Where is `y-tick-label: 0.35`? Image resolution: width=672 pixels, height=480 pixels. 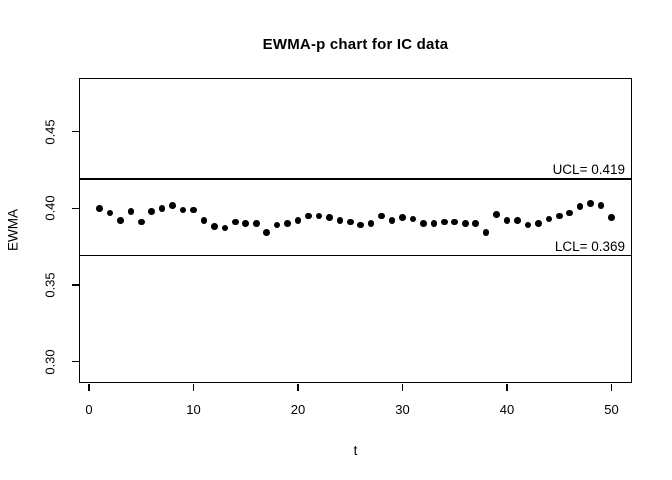 y-tick-label: 0.35 is located at coordinates (50, 285).